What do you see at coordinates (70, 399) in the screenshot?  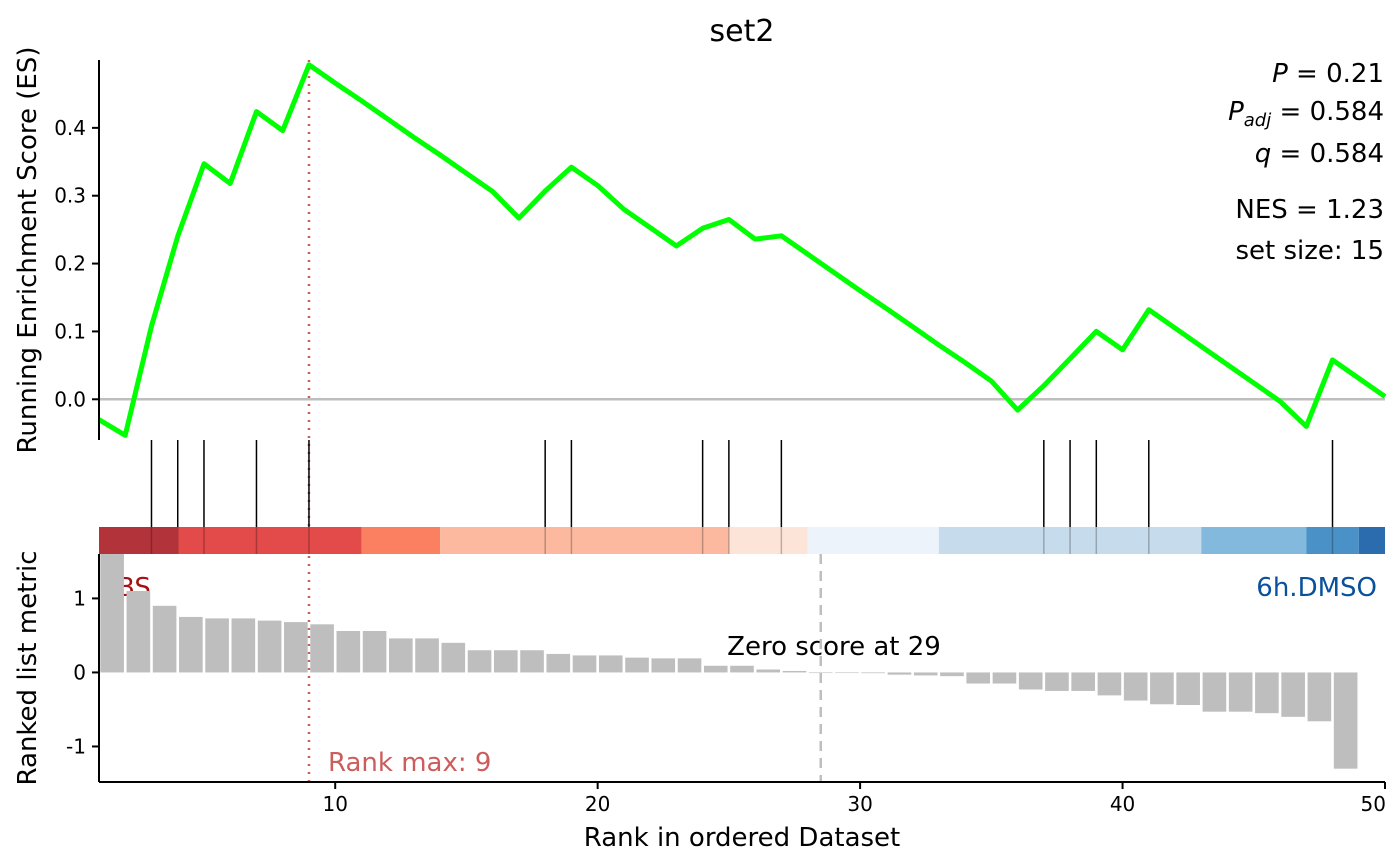 I see `es-y-tick-label: 0.0` at bounding box center [70, 399].